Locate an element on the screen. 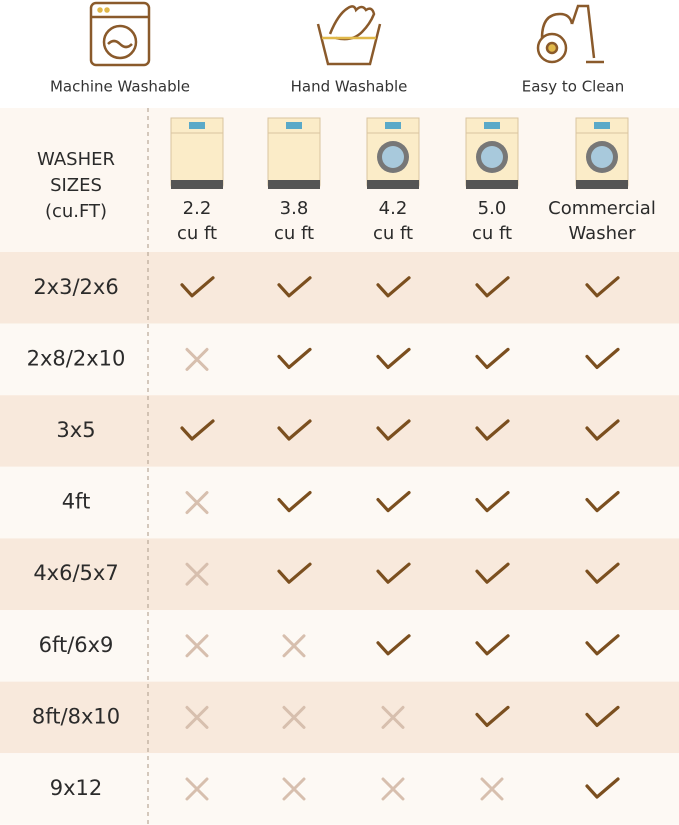  hand-icon is located at coordinates (349, 35).